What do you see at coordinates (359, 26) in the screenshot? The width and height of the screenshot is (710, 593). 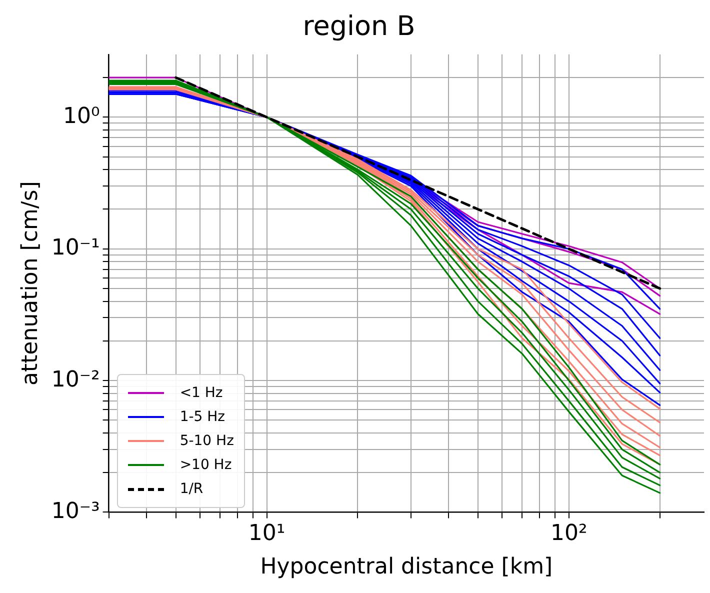 I see `chart-title: region B` at bounding box center [359, 26].